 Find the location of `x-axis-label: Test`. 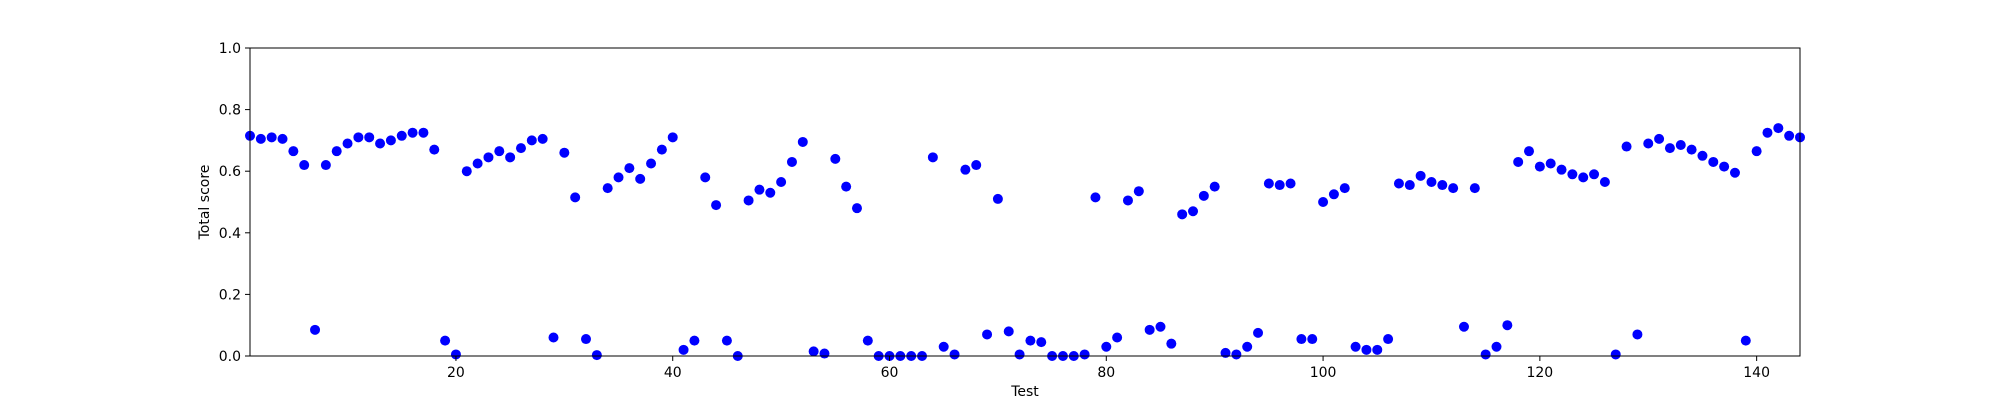

x-axis-label: Test is located at coordinates (1024, 392).